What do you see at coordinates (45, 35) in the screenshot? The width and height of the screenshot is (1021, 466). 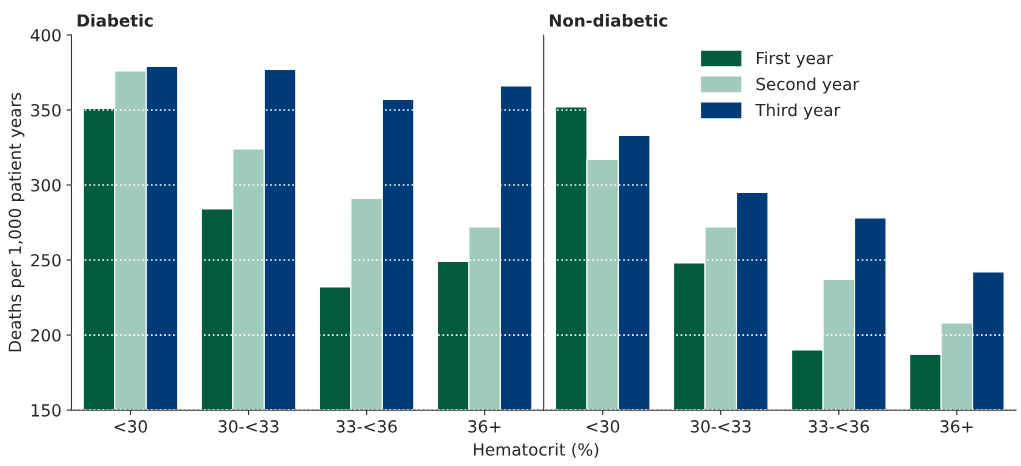 I see `y-tick-label: 400` at bounding box center [45, 35].